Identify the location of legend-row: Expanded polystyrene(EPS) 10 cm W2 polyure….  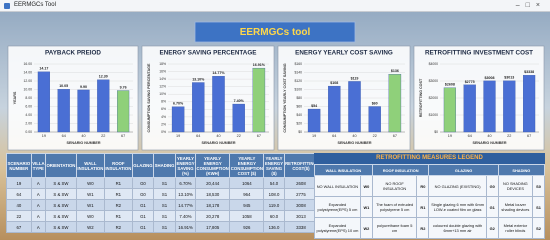
(429, 228).